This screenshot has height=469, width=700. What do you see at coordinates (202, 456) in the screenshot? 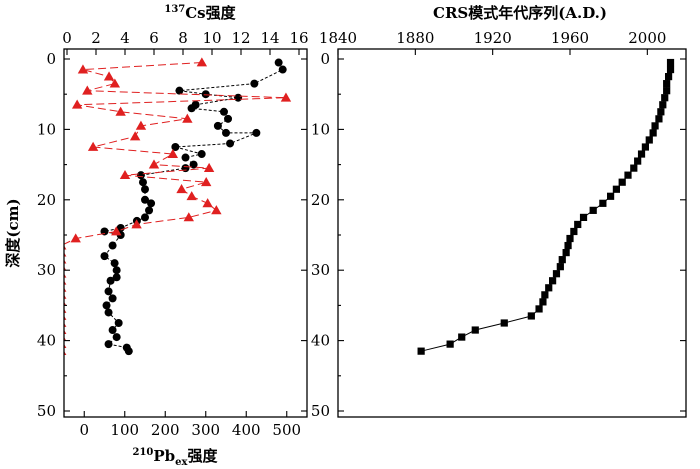
I see `bottom-axis-title-suffix: 强度` at bounding box center [202, 456].